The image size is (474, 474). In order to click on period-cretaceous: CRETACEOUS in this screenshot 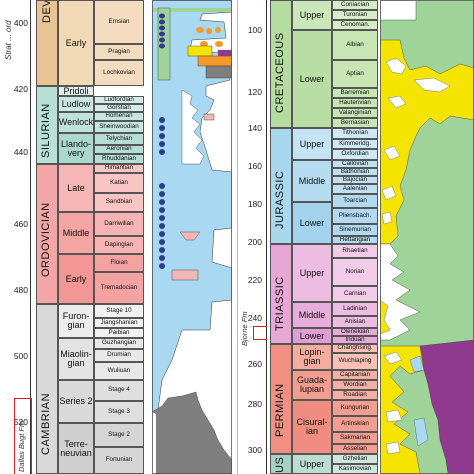, I will do `click(281, 64)`.